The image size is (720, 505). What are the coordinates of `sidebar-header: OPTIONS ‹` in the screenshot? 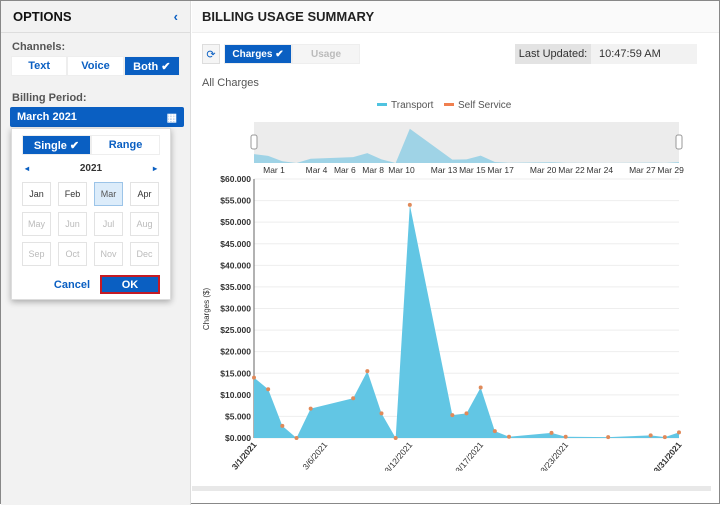 It's located at (95, 17).